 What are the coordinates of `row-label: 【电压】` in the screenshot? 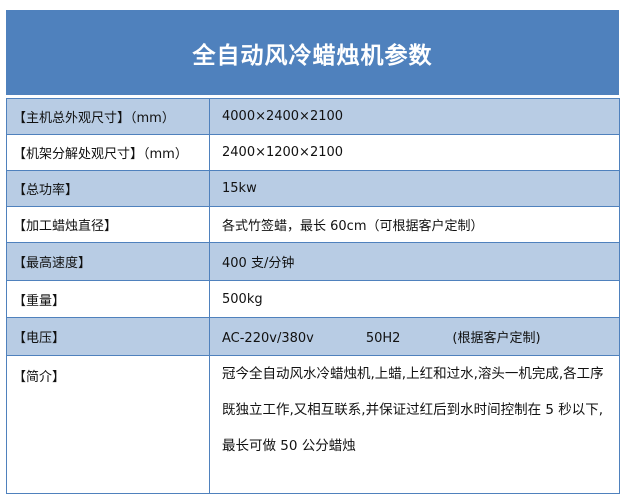 It's located at (108, 336).